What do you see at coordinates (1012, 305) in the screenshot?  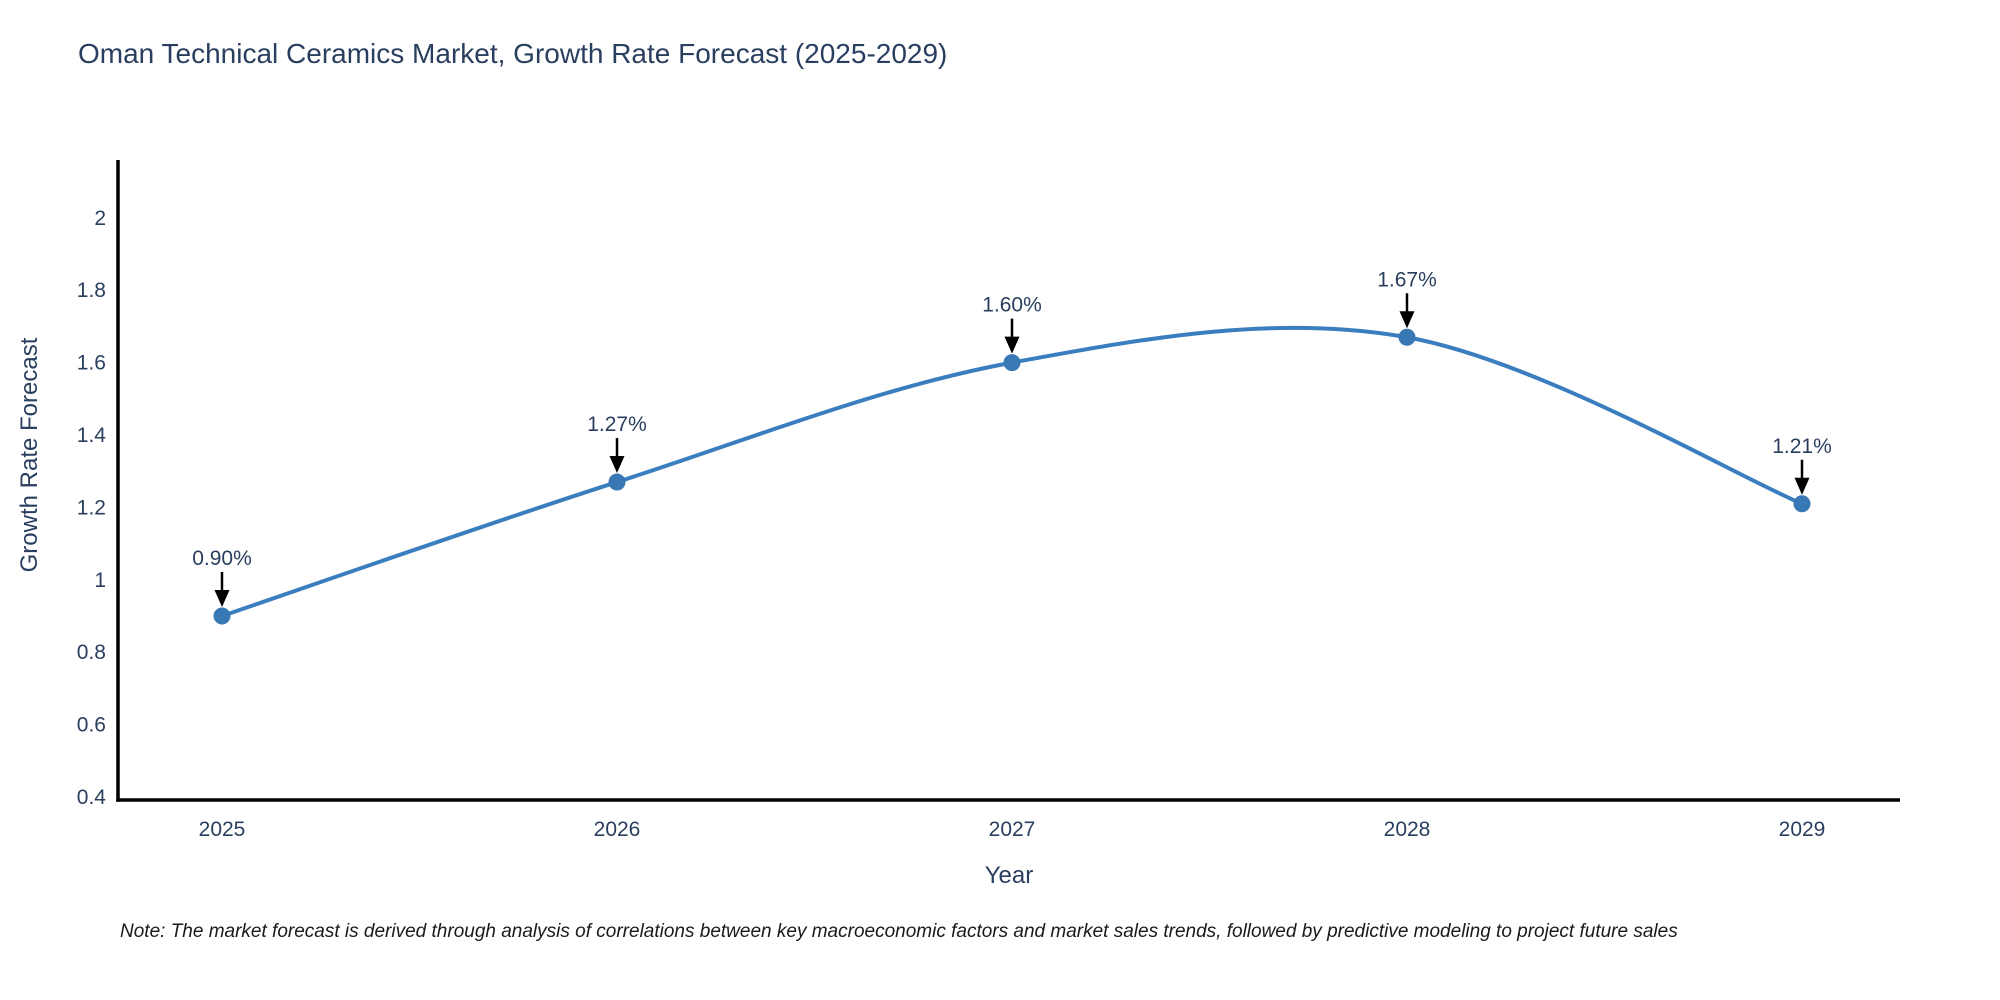 I see `annotation-label: 1.60%` at bounding box center [1012, 305].